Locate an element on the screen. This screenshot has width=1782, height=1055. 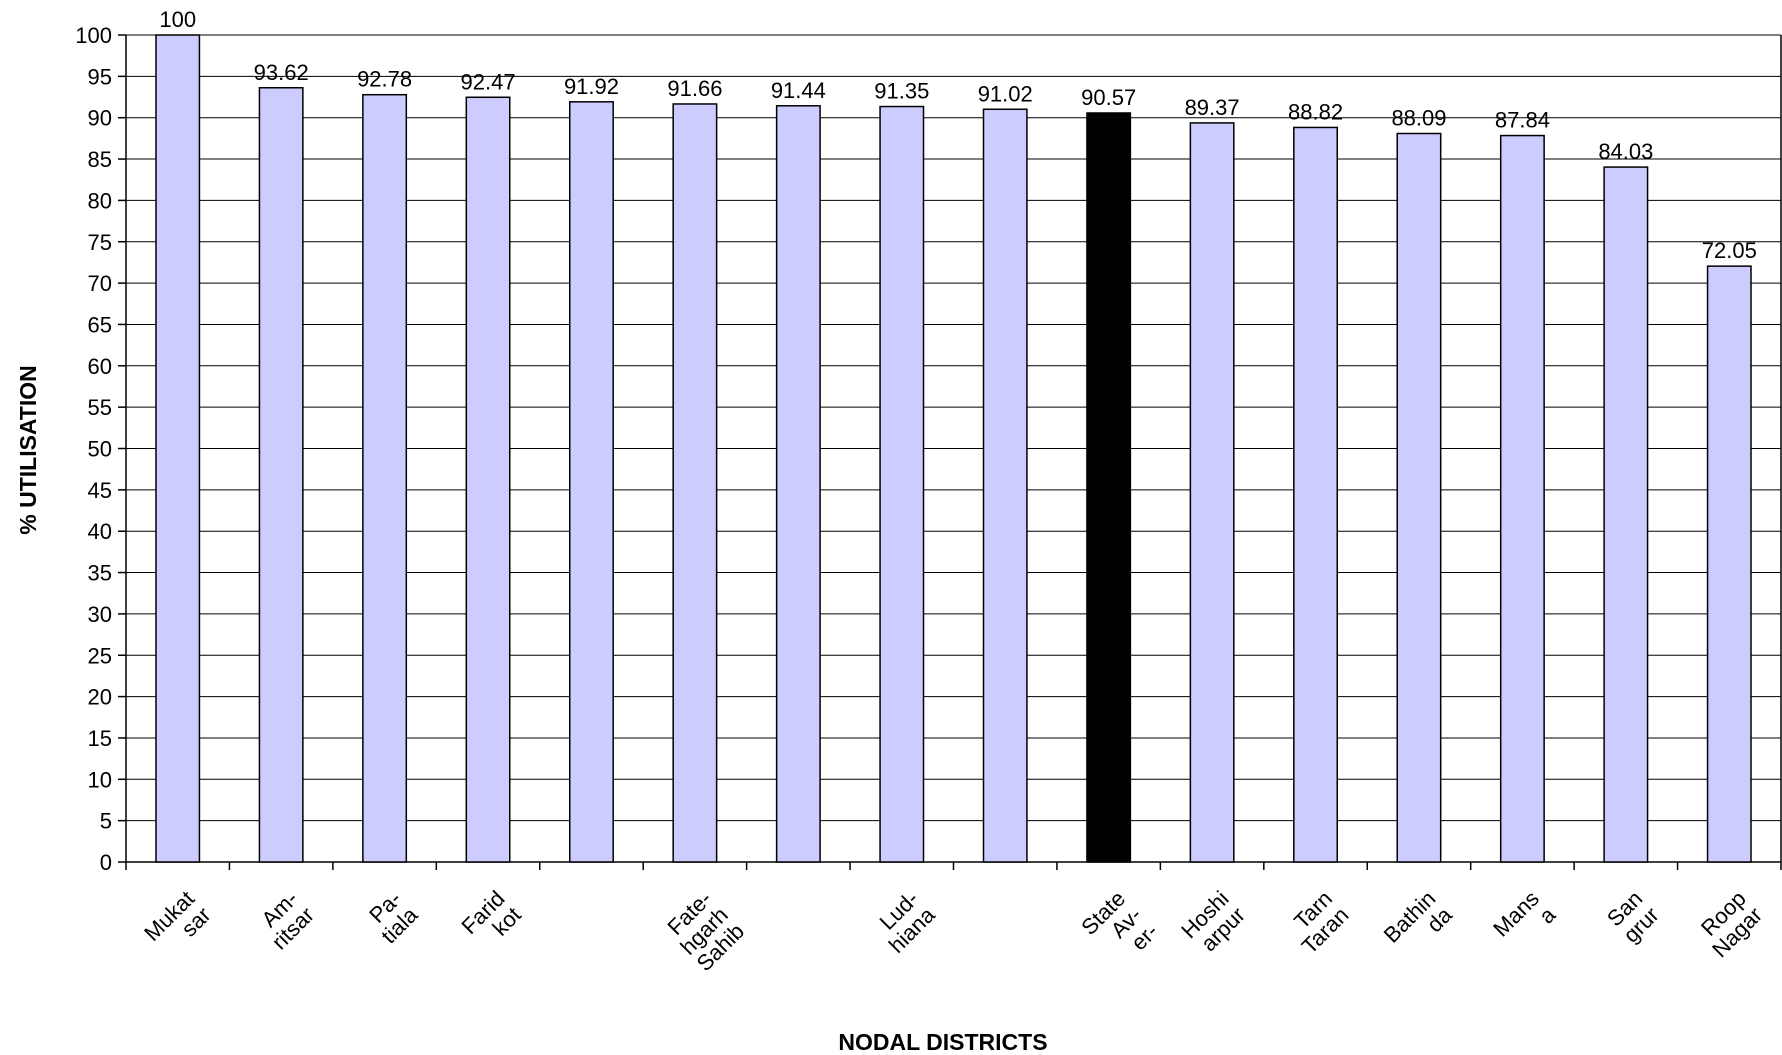
x-tick-label: Sangrur is located at coordinates (1633, 917).